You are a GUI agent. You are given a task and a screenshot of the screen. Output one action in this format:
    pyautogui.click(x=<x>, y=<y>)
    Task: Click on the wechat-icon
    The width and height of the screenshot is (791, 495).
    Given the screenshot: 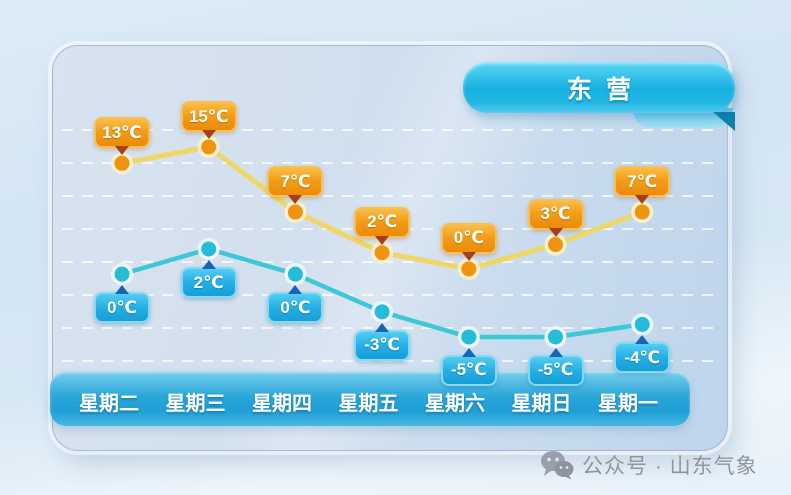 What is the action you would take?
    pyautogui.click(x=557, y=465)
    